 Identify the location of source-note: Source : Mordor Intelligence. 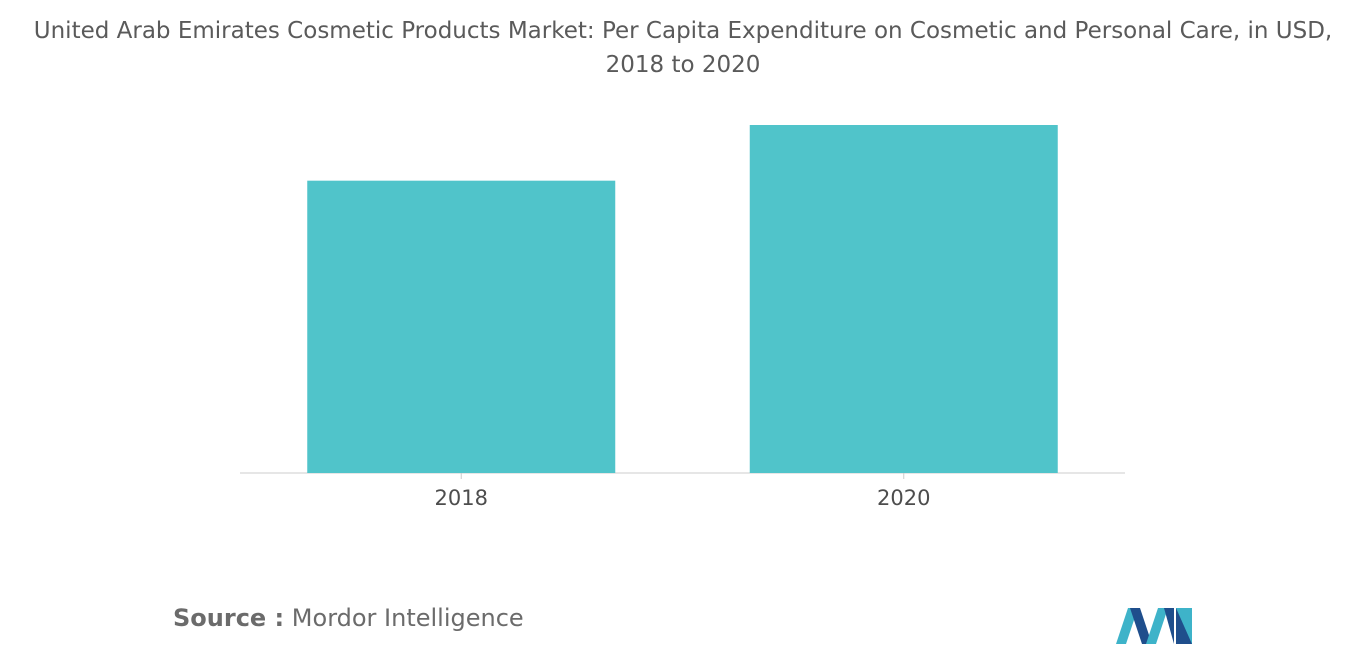
(348, 618).